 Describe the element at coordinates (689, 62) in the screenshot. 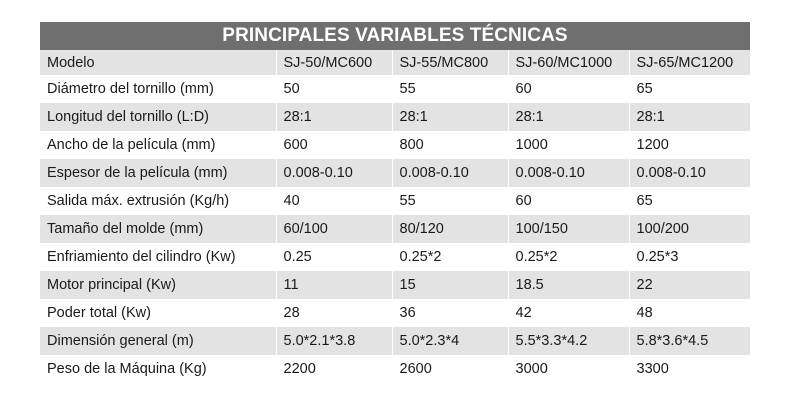

I see `model-header-cell: SJ-65/MC1200` at that location.